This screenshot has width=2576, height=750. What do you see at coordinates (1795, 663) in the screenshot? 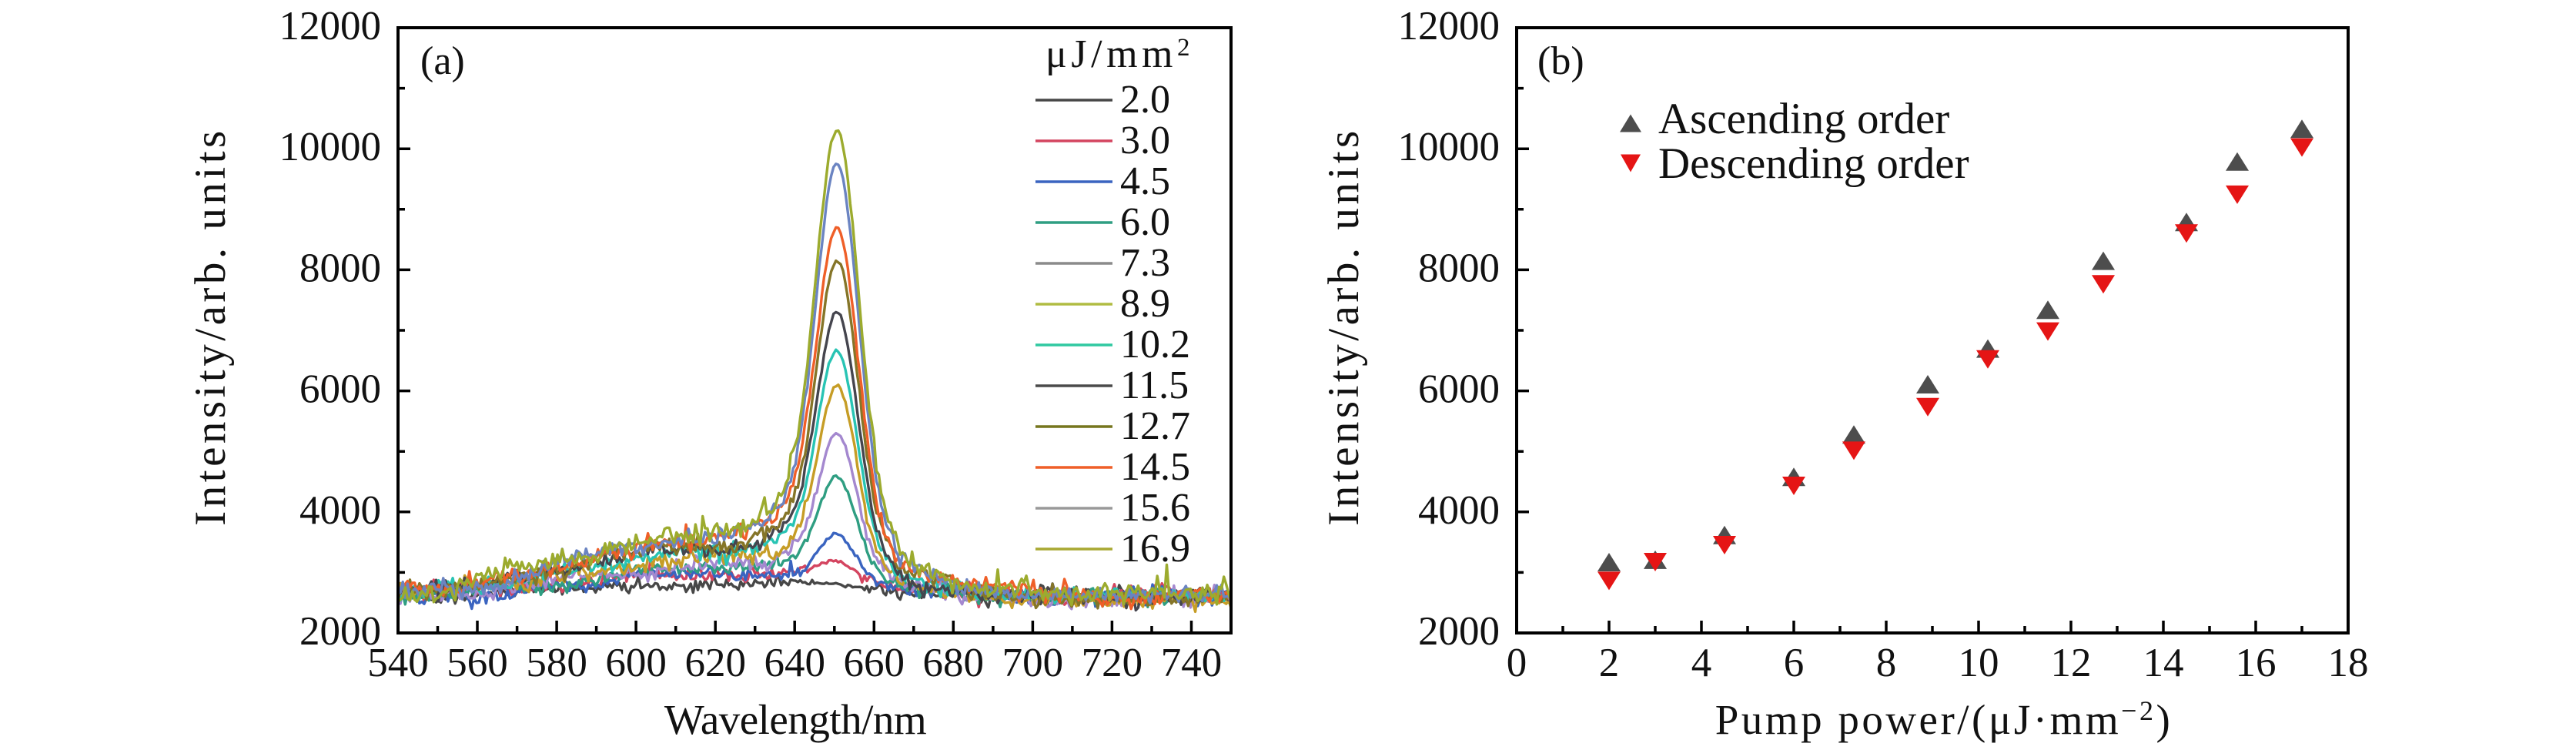
I see `svg-text: 6` at bounding box center [1795, 663].